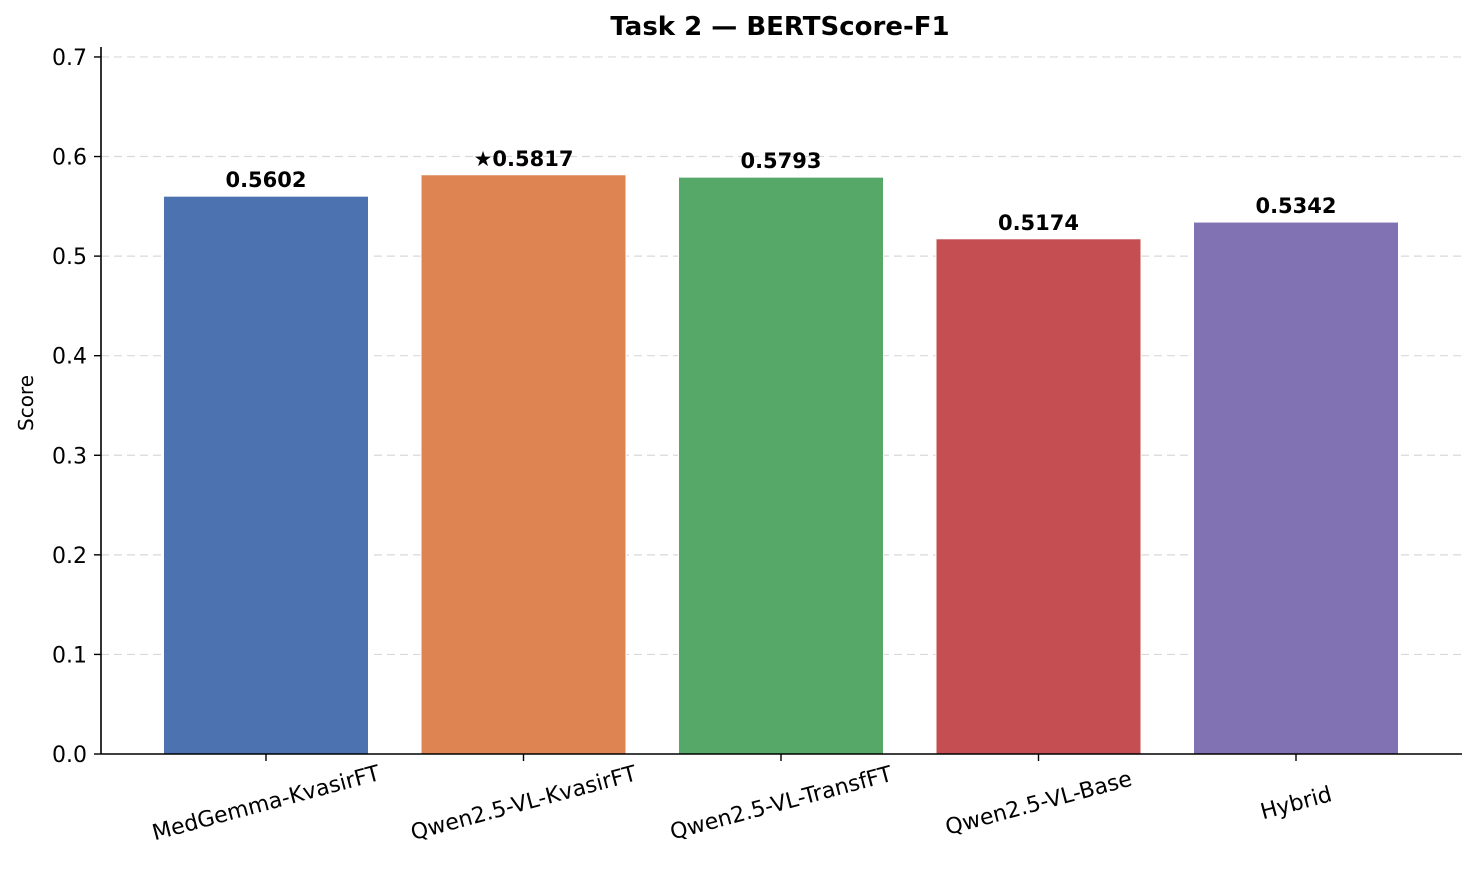  I want to click on bar-value-label: 0.5602, so click(265, 180).